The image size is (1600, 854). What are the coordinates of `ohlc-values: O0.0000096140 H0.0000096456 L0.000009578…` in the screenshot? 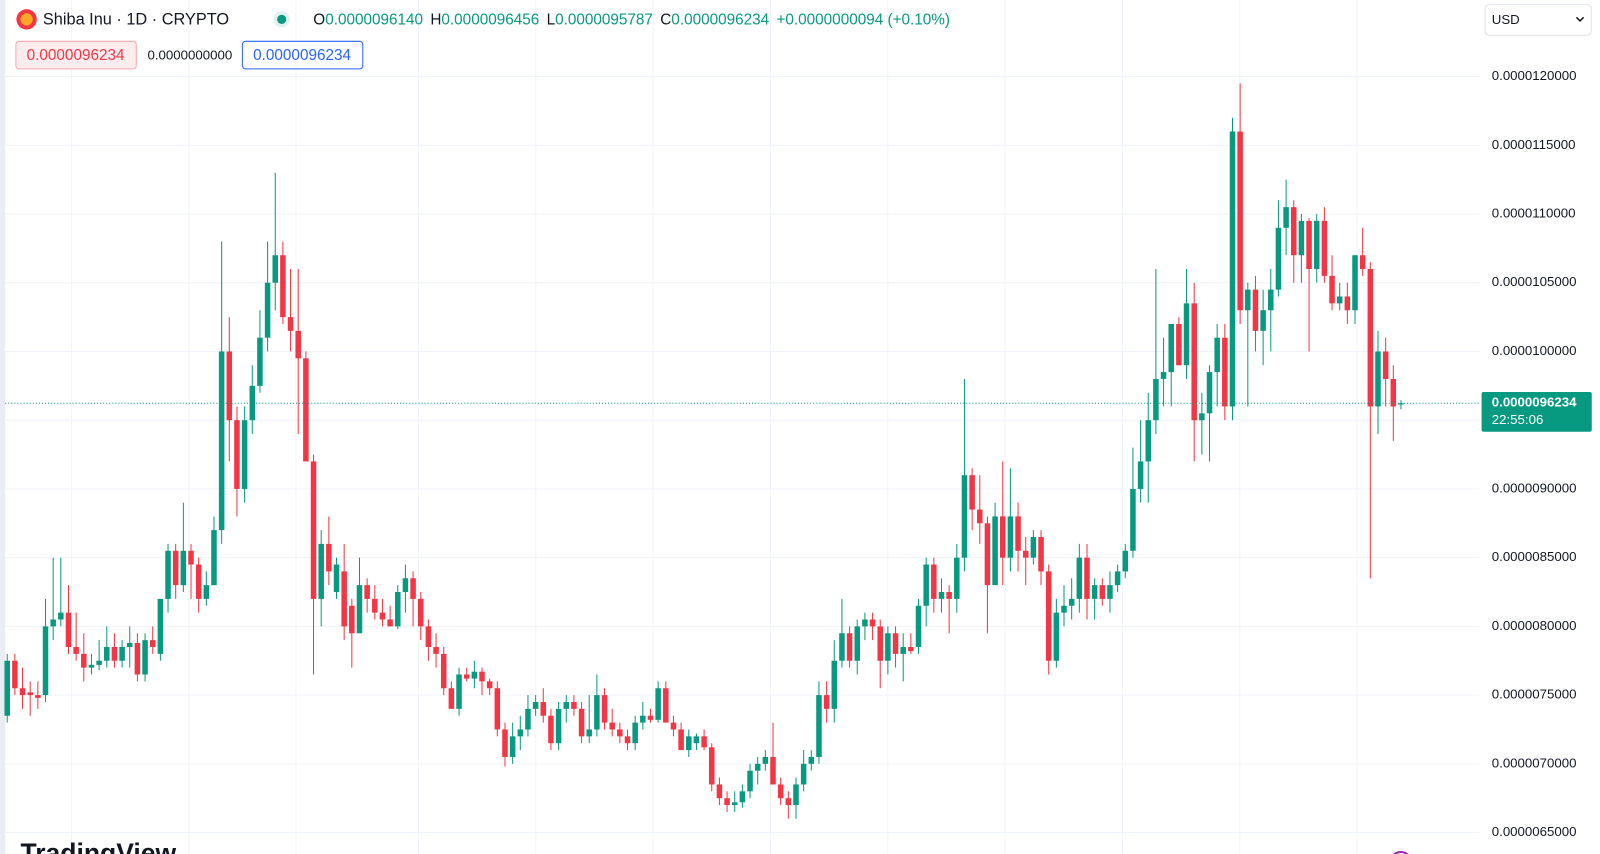 It's located at (631, 19).